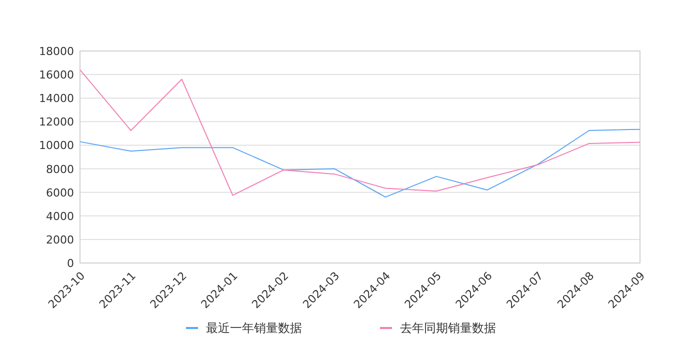 Image resolution: width=680 pixels, height=350 pixels. What do you see at coordinates (60, 169) in the screenshot?
I see `y-tick-label: 8000` at bounding box center [60, 169].